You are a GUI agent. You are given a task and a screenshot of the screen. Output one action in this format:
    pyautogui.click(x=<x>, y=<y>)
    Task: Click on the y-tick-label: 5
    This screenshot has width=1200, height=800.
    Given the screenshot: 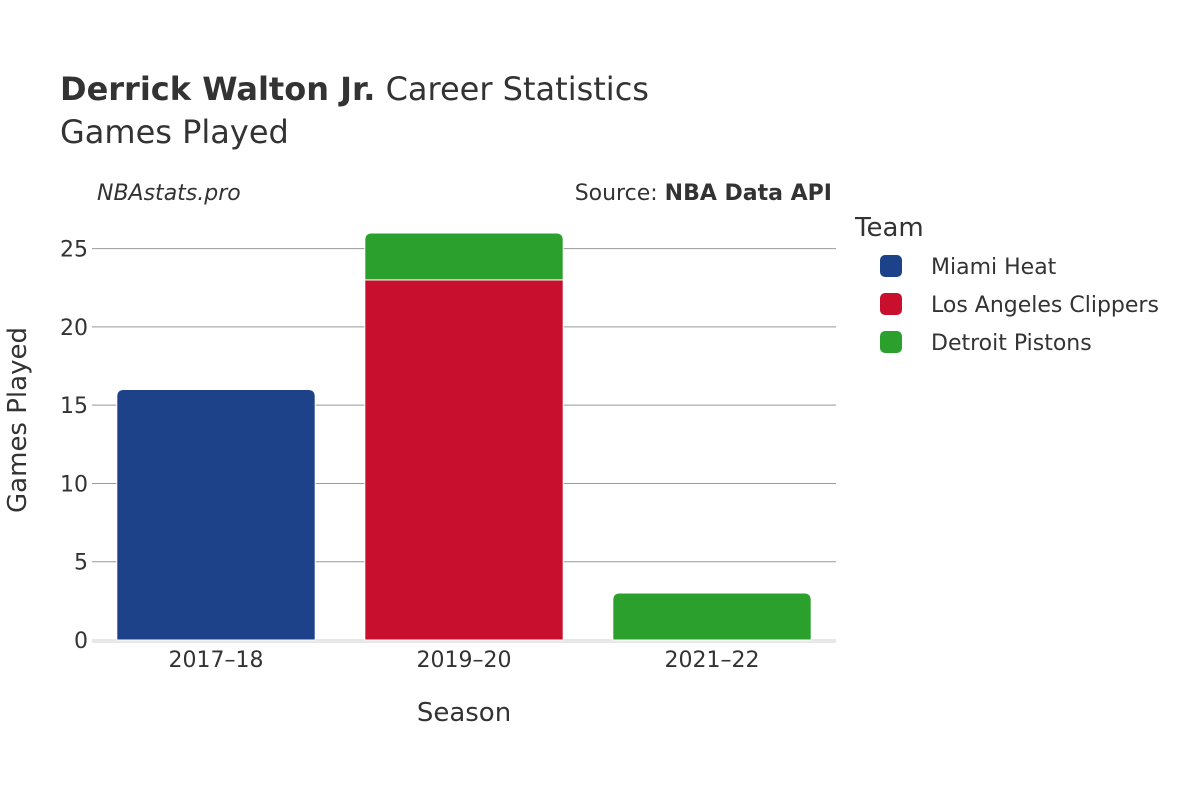 What is the action you would take?
    pyautogui.click(x=81, y=563)
    